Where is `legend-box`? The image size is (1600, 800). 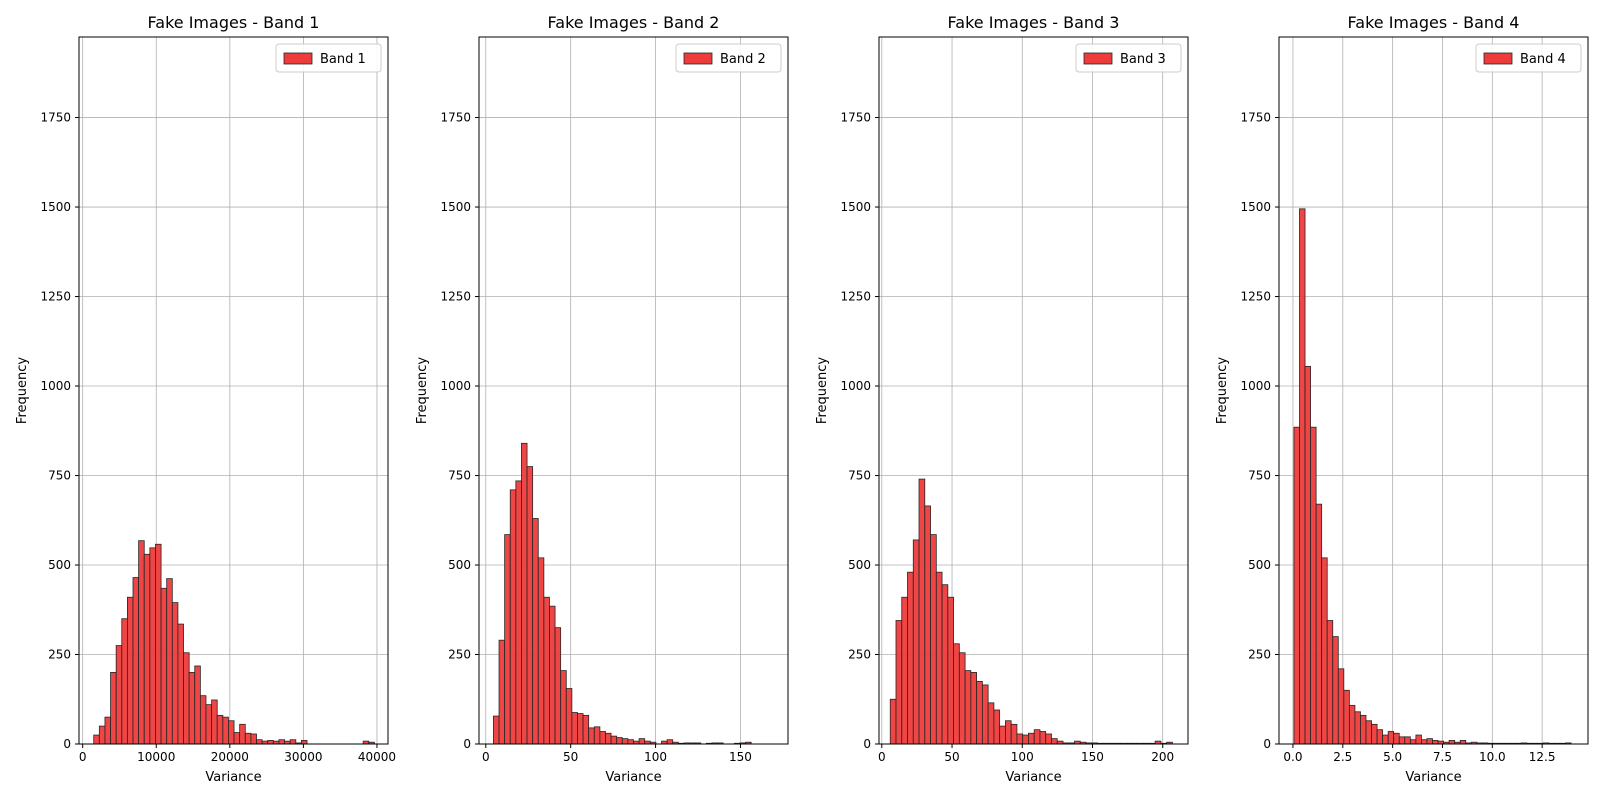
legend-box is located at coordinates (328, 58).